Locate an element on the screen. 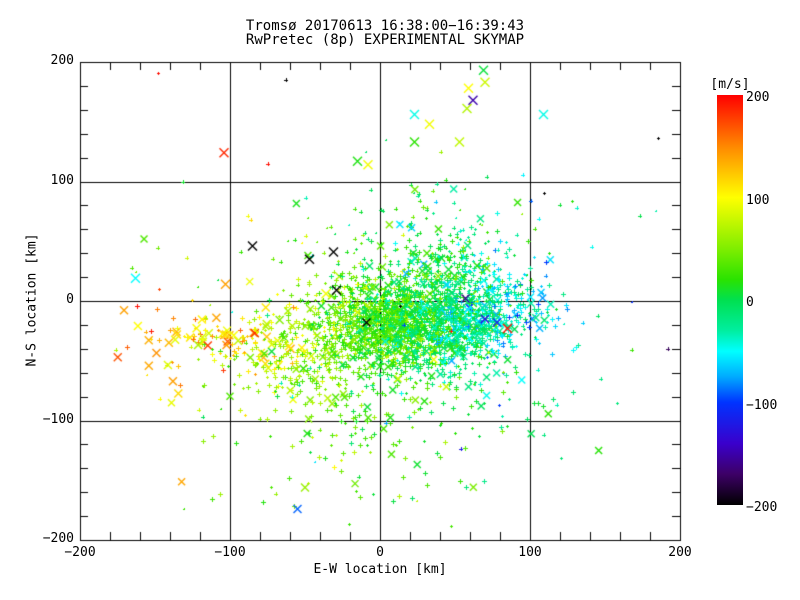 Image resolution: width=800 pixels, height=600 pixels. y-axis-tick-label: 100 is located at coordinates (62, 180).